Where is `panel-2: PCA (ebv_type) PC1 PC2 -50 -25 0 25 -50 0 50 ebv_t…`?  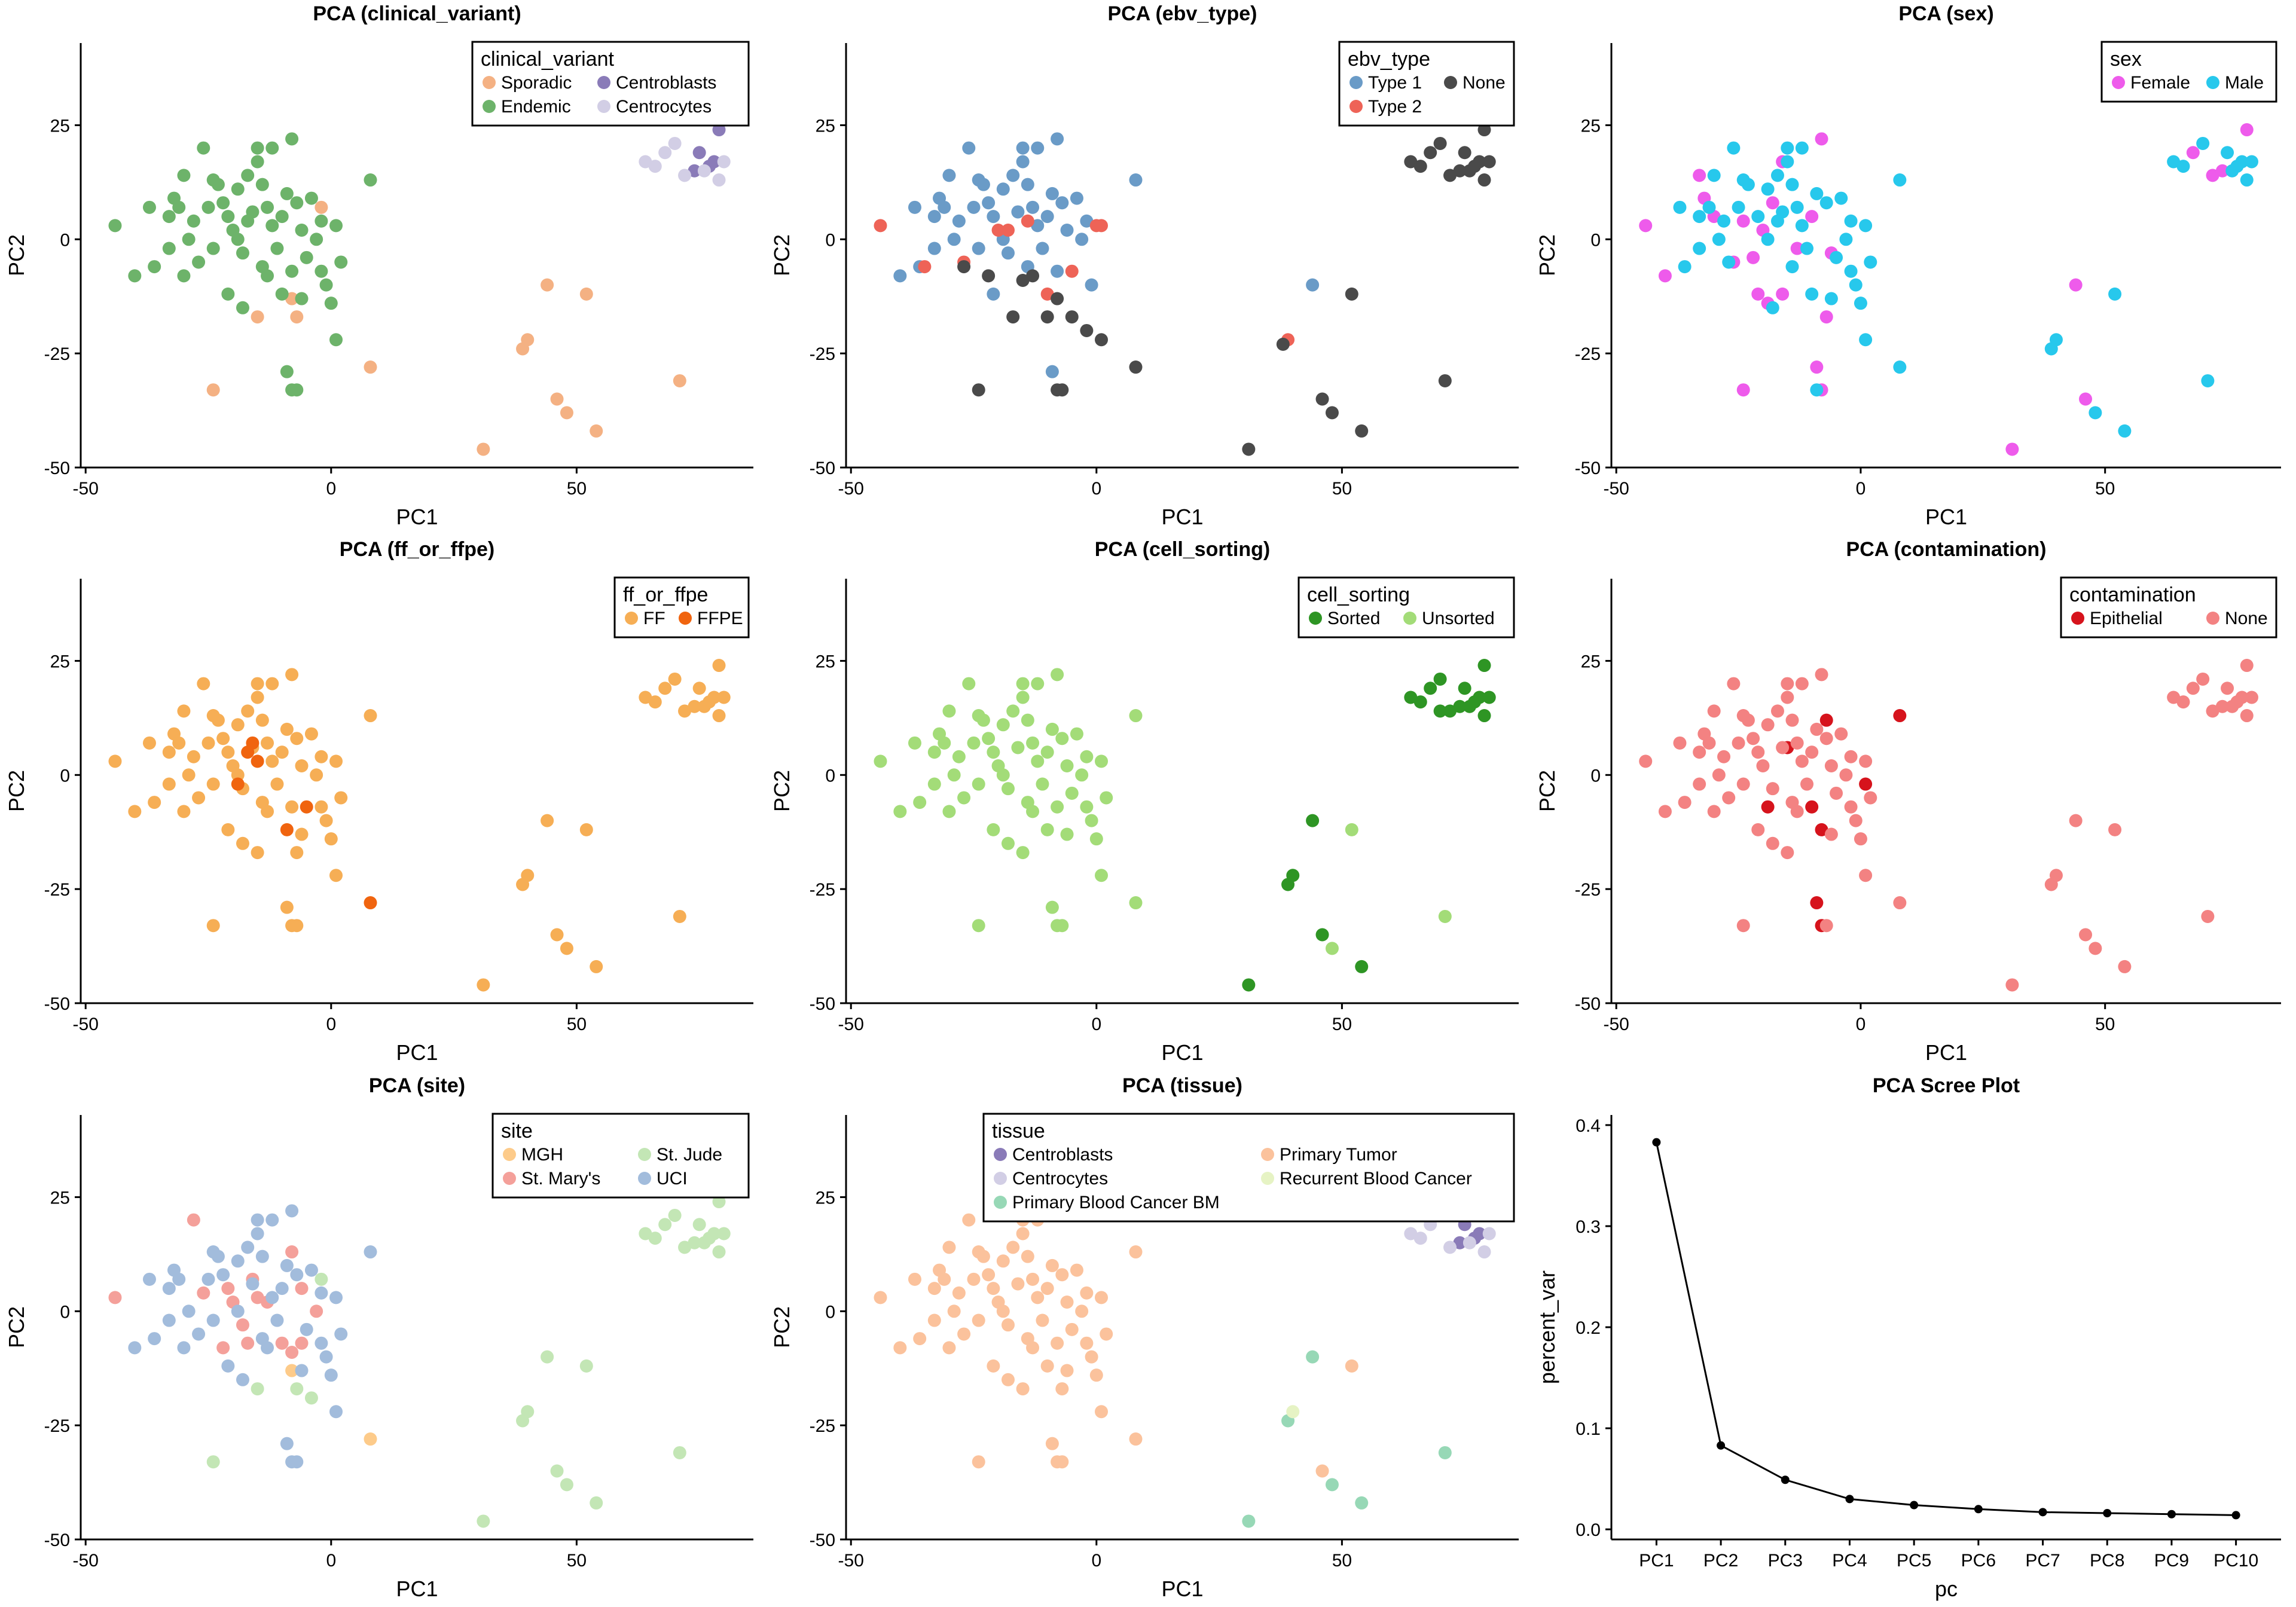 panel-2: PCA (ebv_type) PC1 PC2 -50 -25 0 25 -50 0 50 ebv_t… is located at coordinates (1144, 265).